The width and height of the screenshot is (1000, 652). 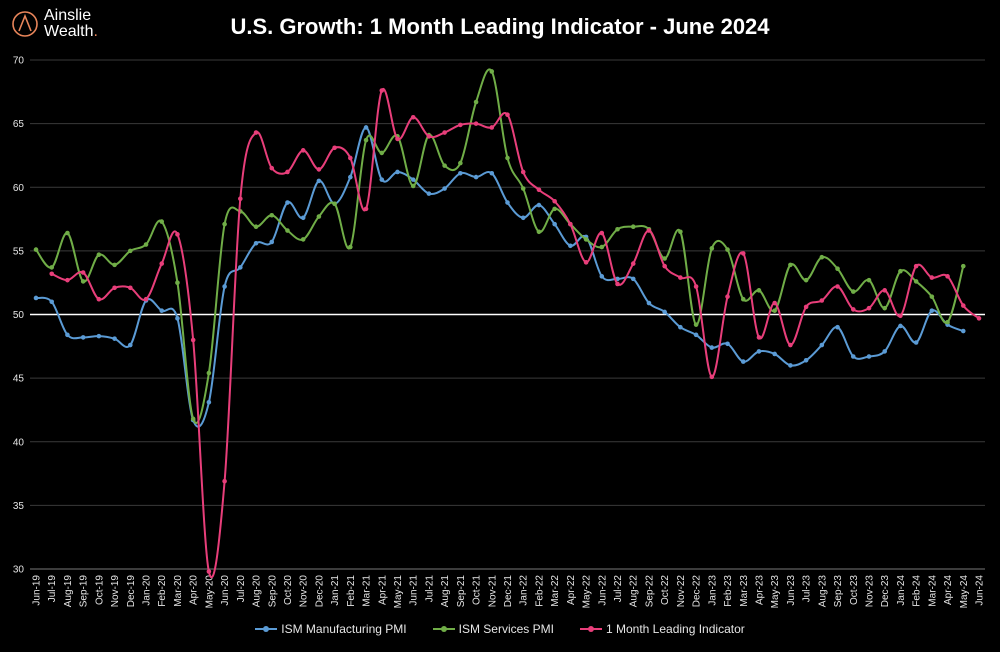 I want to click on x-tick-label: Dec-23, so click(x=885, y=591).